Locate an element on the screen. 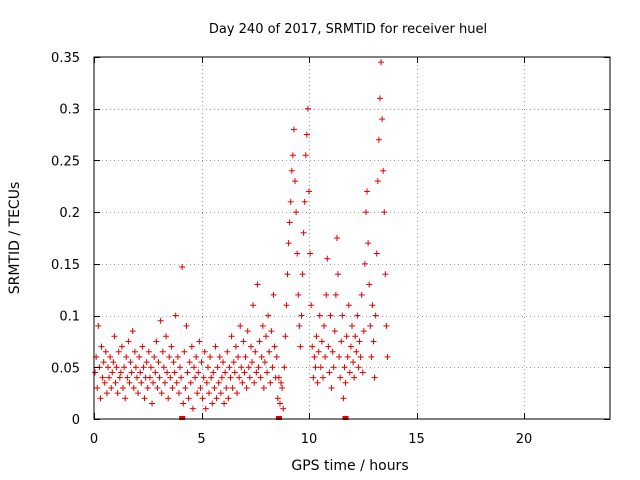 Image resolution: width=640 pixels, height=480 pixels. zero-marker is located at coordinates (345, 418).